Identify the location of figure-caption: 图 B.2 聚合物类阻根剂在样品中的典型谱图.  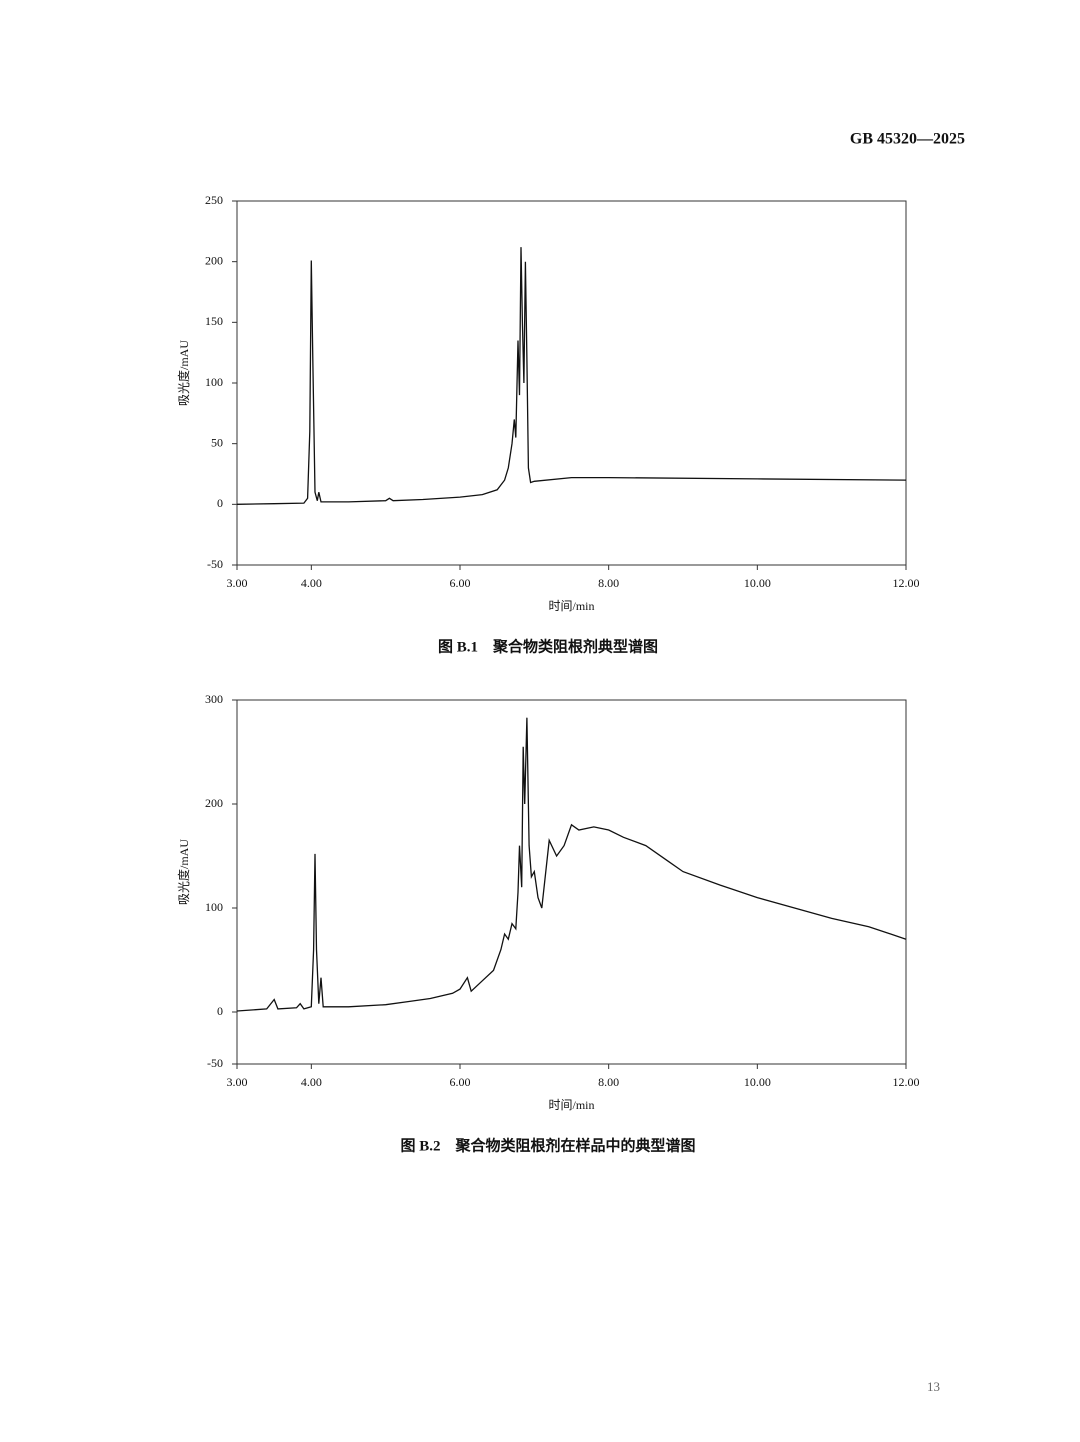
(547, 1145).